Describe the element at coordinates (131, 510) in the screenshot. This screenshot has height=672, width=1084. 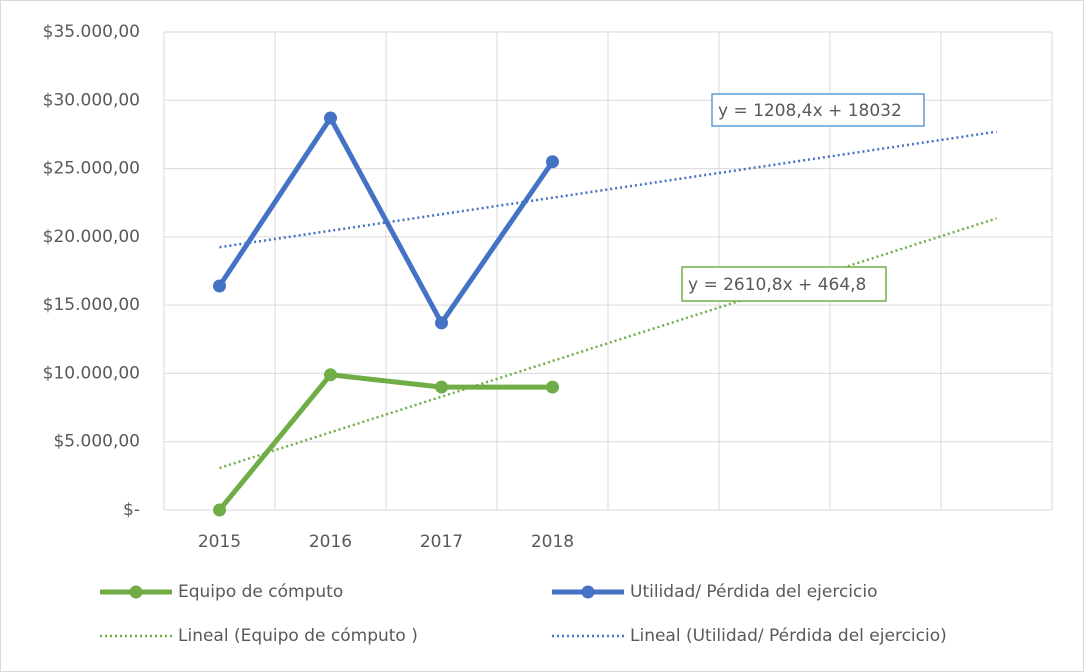
I see `y-tick-label: $-` at that location.